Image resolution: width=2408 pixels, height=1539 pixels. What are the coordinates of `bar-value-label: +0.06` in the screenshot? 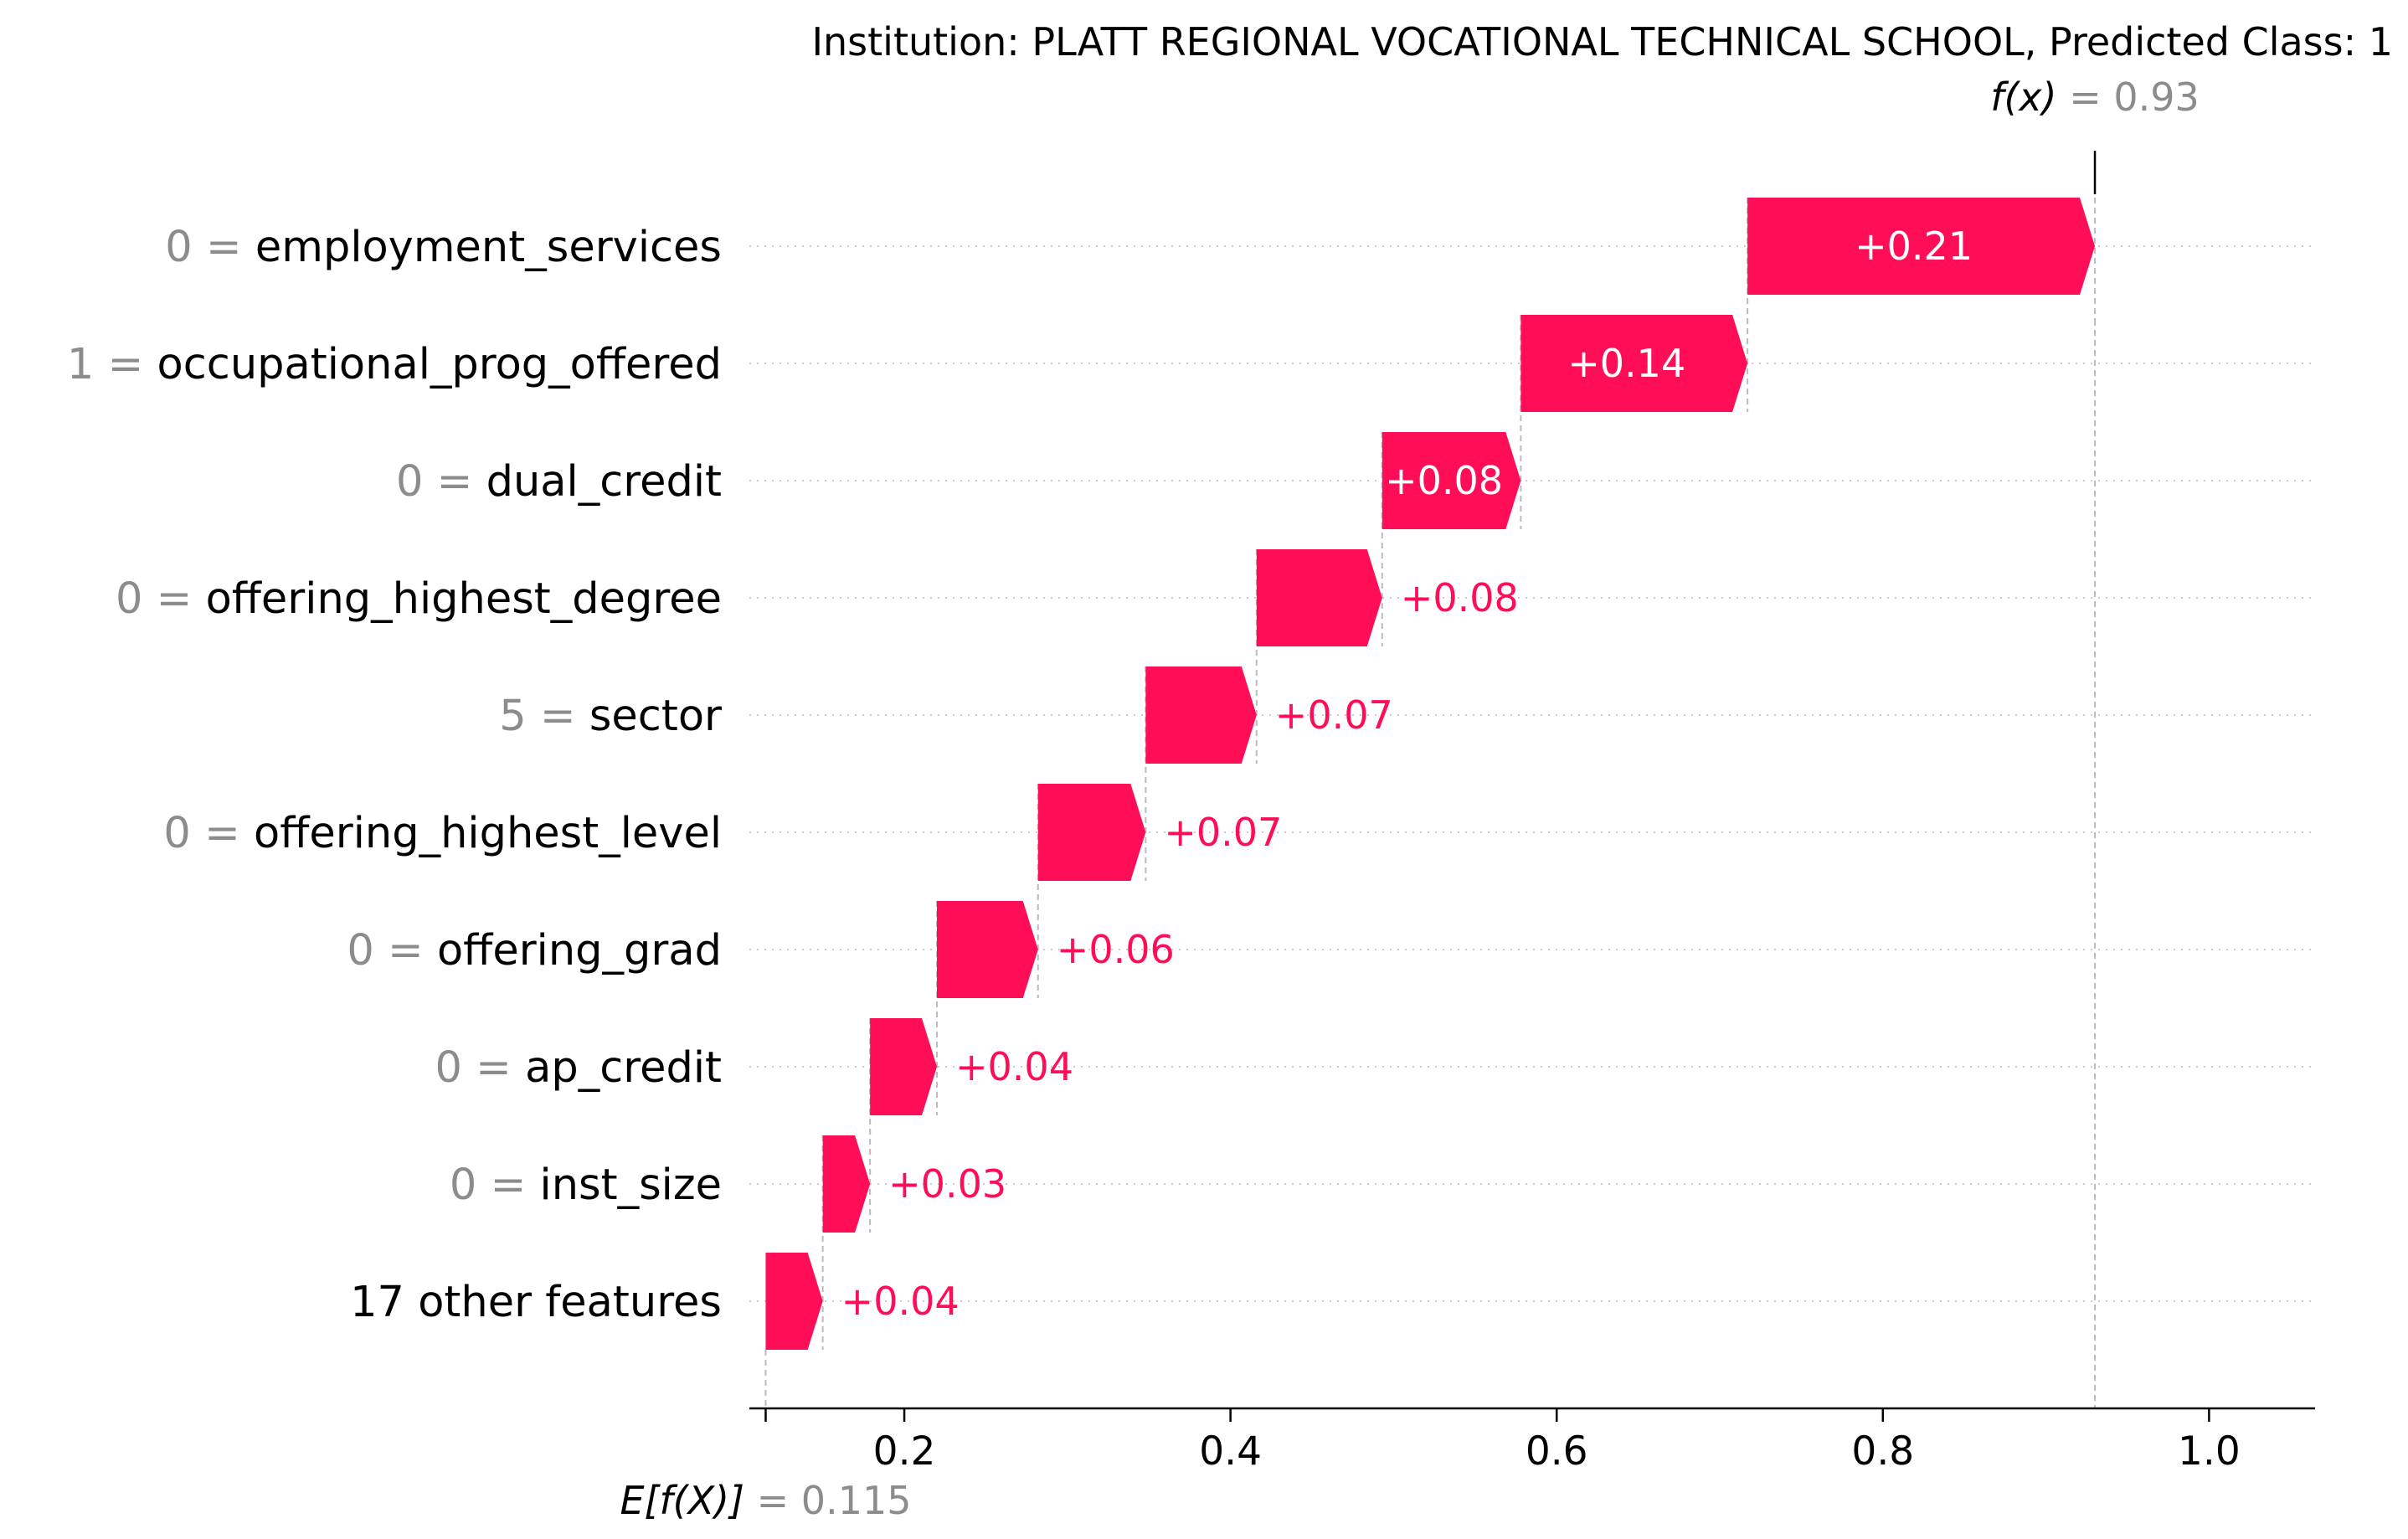 It's located at (1116, 949).